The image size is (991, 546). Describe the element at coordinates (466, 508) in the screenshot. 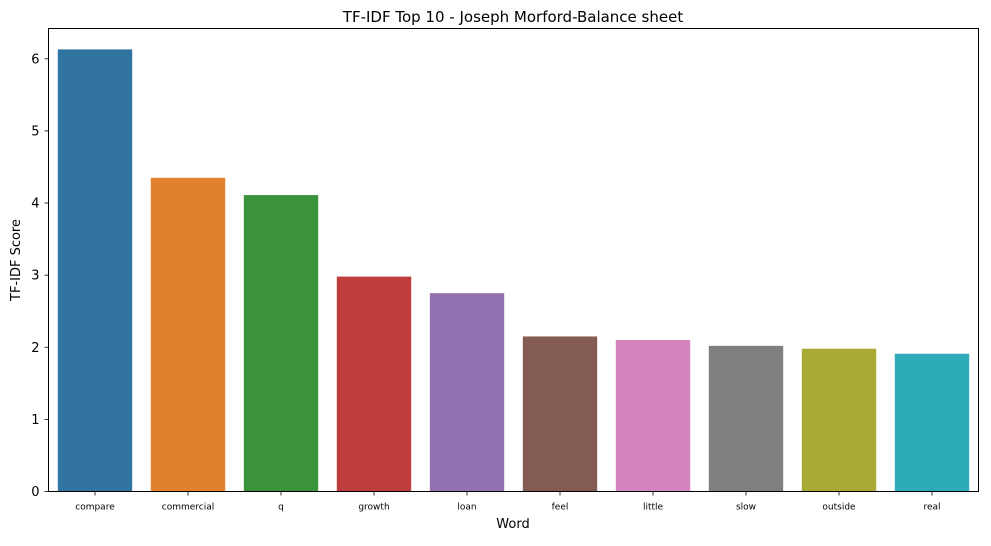

I see `x-tick-label: loan` at that location.